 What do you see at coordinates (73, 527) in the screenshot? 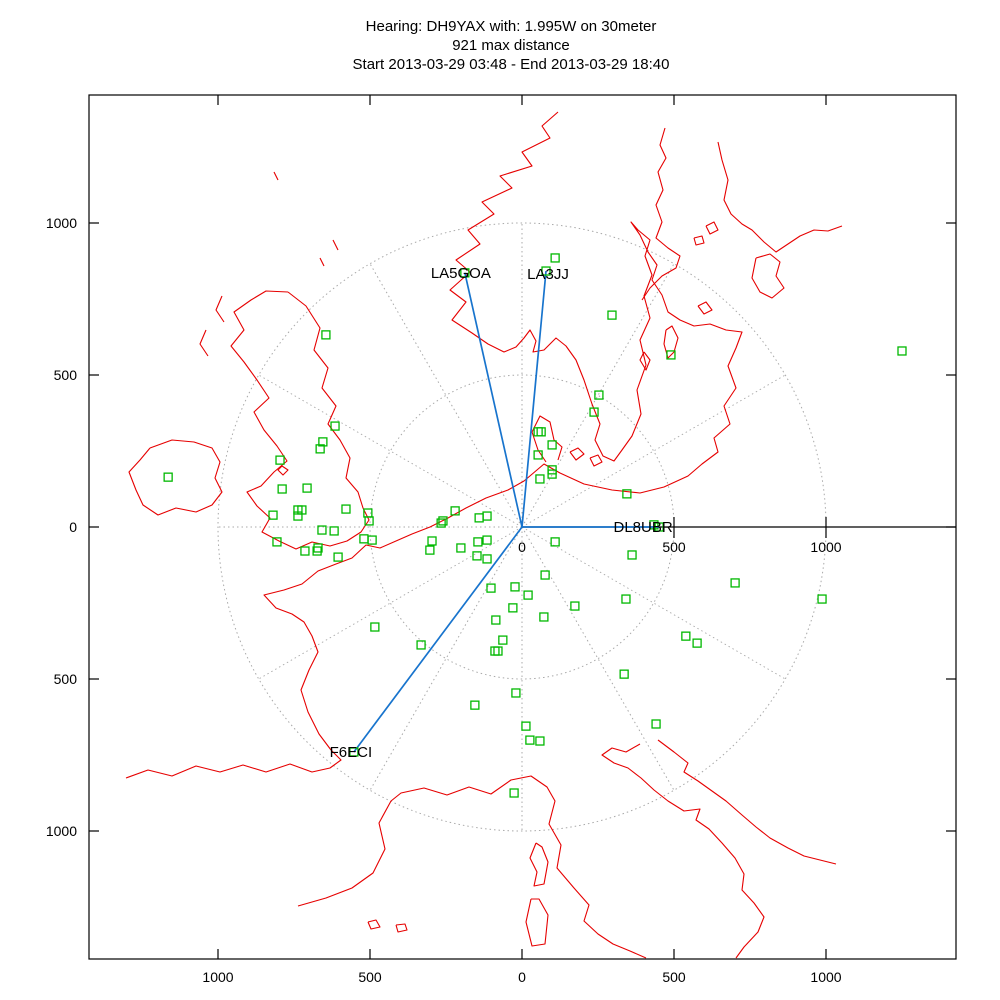
I see `y-axis-tick-label: 0` at bounding box center [73, 527].